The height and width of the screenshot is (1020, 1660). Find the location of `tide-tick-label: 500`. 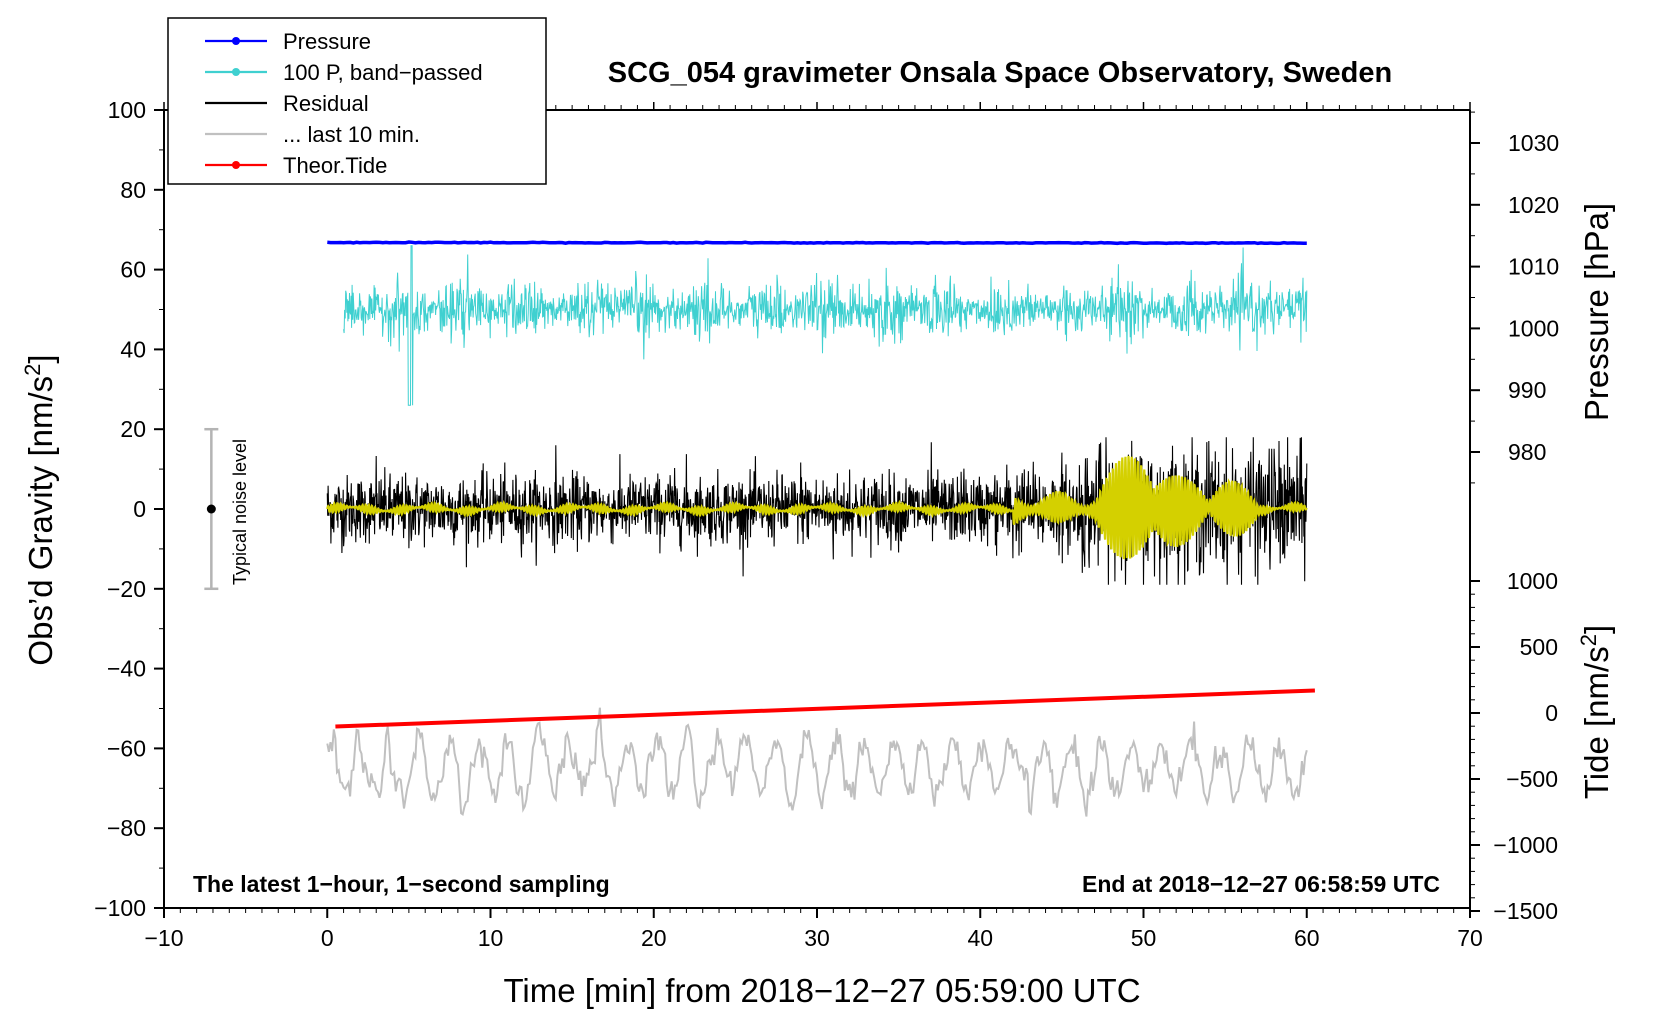

tide-tick-label: 500 is located at coordinates (1539, 647).